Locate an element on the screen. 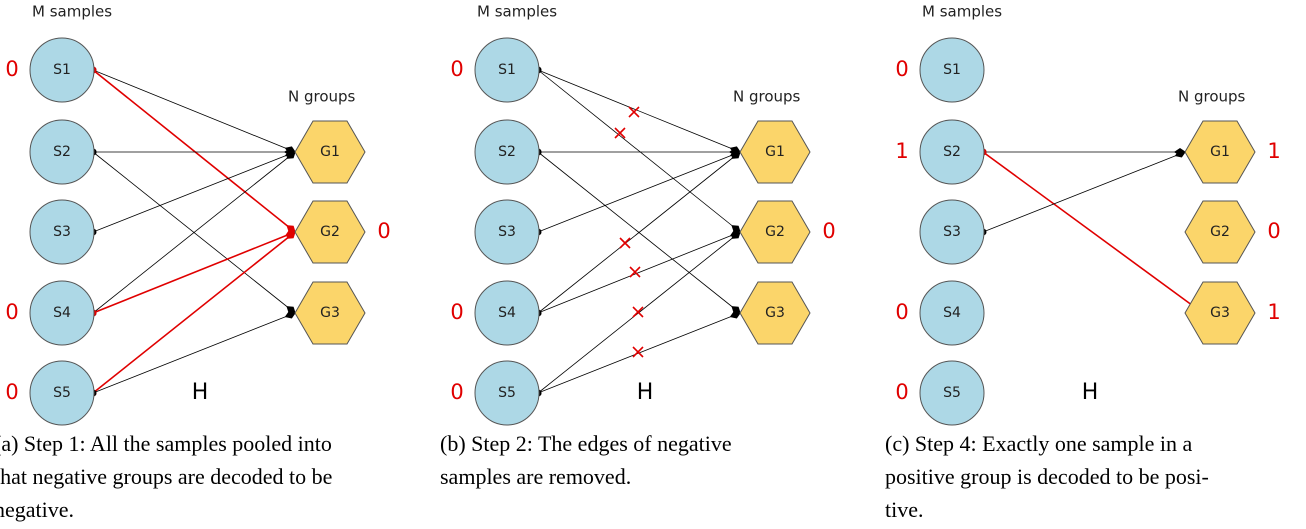 This screenshot has width=1306, height=529. caption-line: tive. is located at coordinates (904, 509).